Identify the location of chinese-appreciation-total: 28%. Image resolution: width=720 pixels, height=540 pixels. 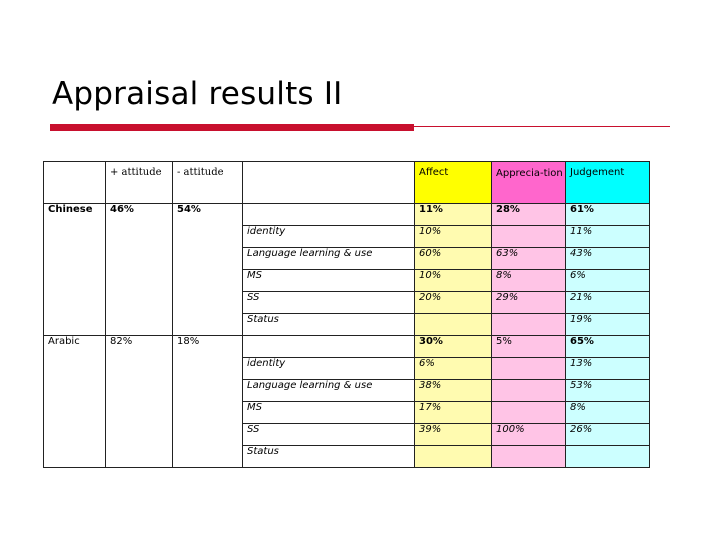
(528, 214).